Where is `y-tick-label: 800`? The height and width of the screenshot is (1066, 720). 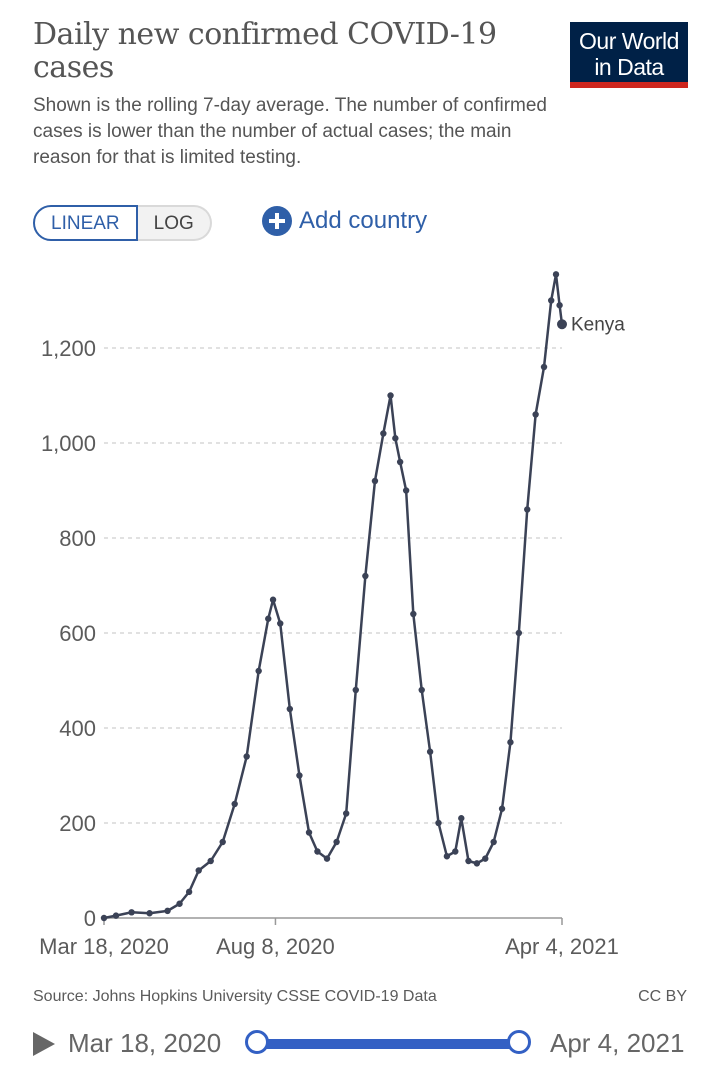 y-tick-label: 800 is located at coordinates (77, 538).